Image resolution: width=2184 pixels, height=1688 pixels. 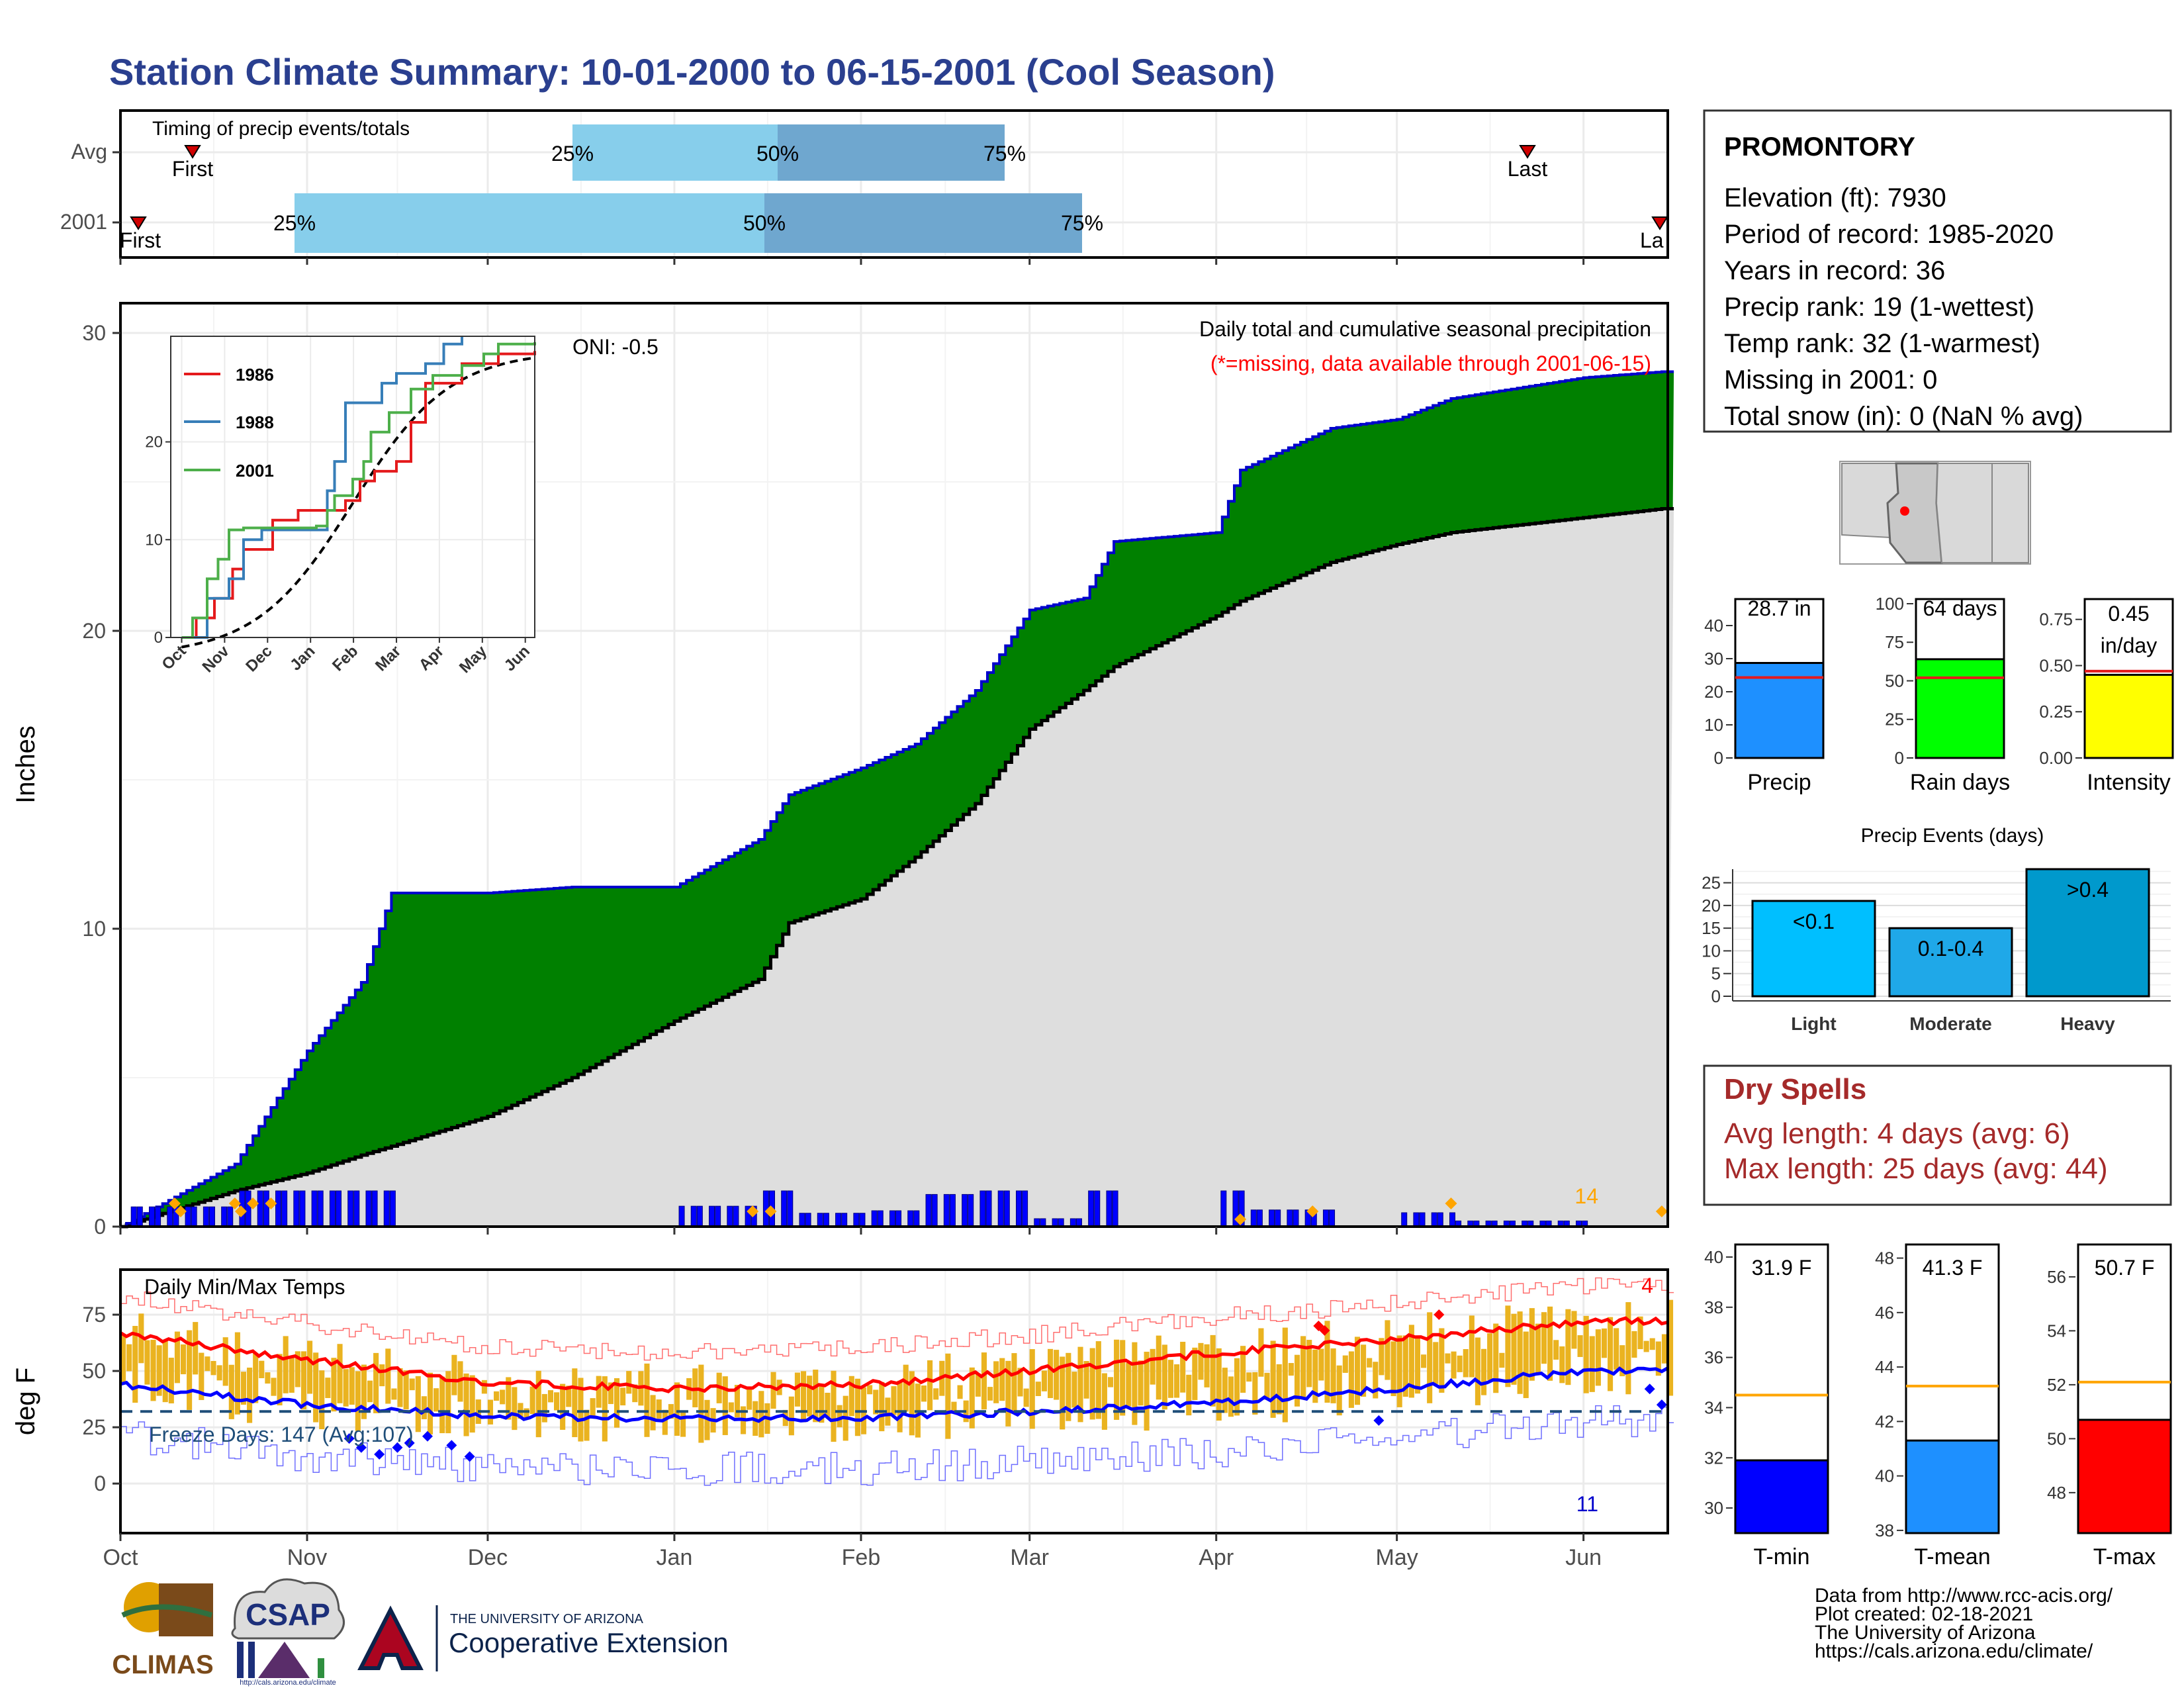 What do you see at coordinates (1952, 1557) in the screenshot?
I see `temp-bar-category-label: T-mean` at bounding box center [1952, 1557].